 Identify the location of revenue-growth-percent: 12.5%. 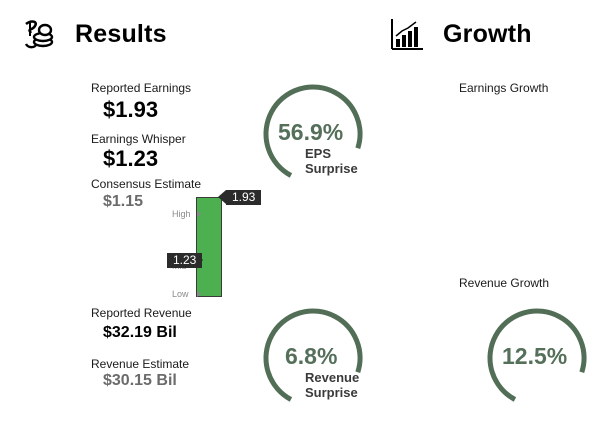
(535, 356).